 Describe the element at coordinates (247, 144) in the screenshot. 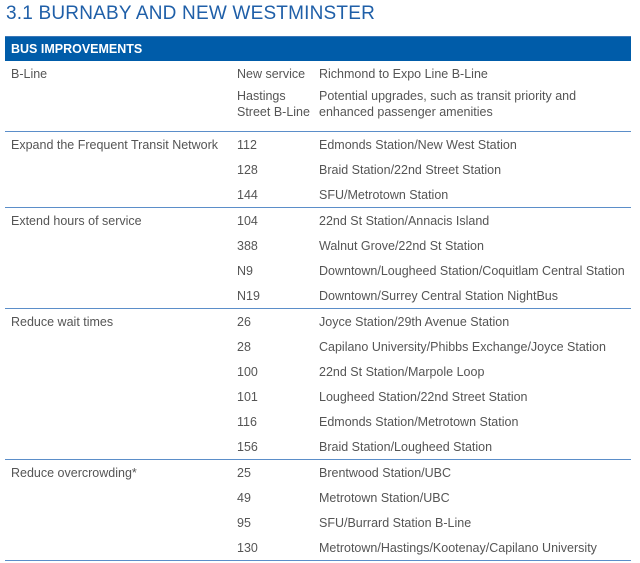

I see `route-cell: 112` at that location.